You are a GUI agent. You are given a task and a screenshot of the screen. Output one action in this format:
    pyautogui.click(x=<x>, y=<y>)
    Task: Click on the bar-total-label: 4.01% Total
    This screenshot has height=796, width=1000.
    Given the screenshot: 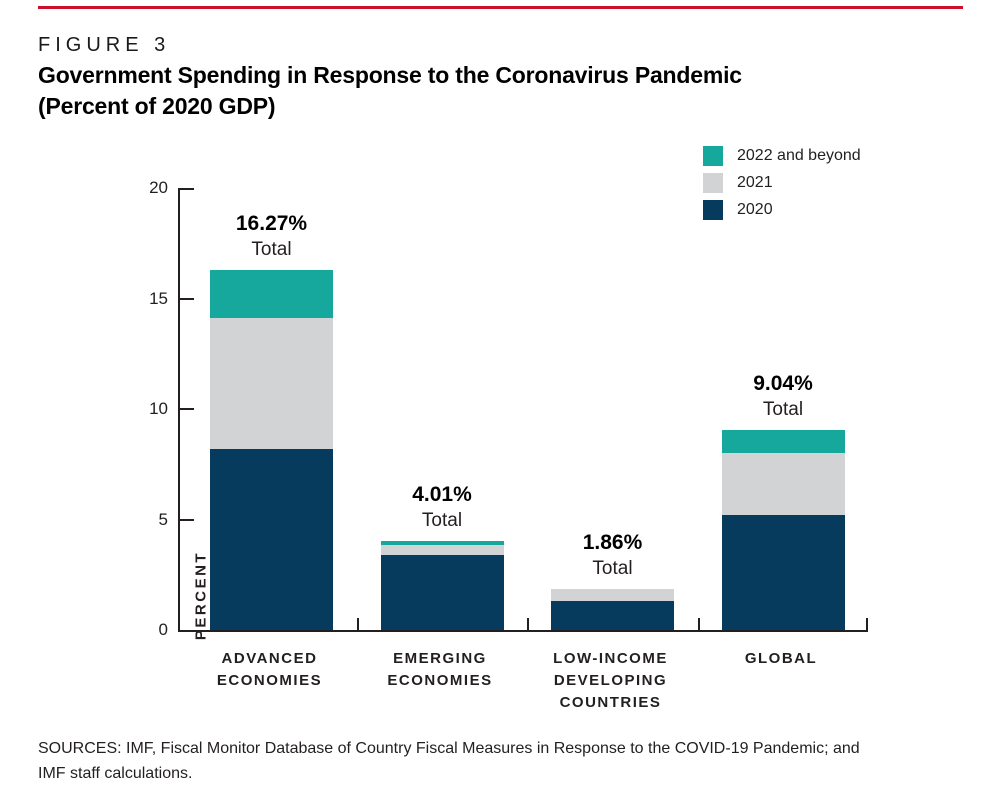 What is the action you would take?
    pyautogui.click(x=442, y=507)
    